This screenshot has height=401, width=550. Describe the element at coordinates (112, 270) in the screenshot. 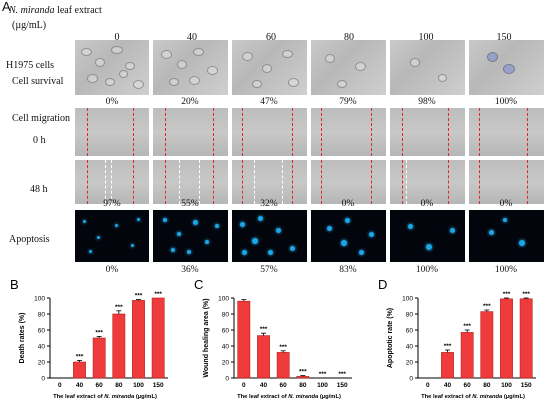

I see `apoptotic-percent: 0%` at that location.